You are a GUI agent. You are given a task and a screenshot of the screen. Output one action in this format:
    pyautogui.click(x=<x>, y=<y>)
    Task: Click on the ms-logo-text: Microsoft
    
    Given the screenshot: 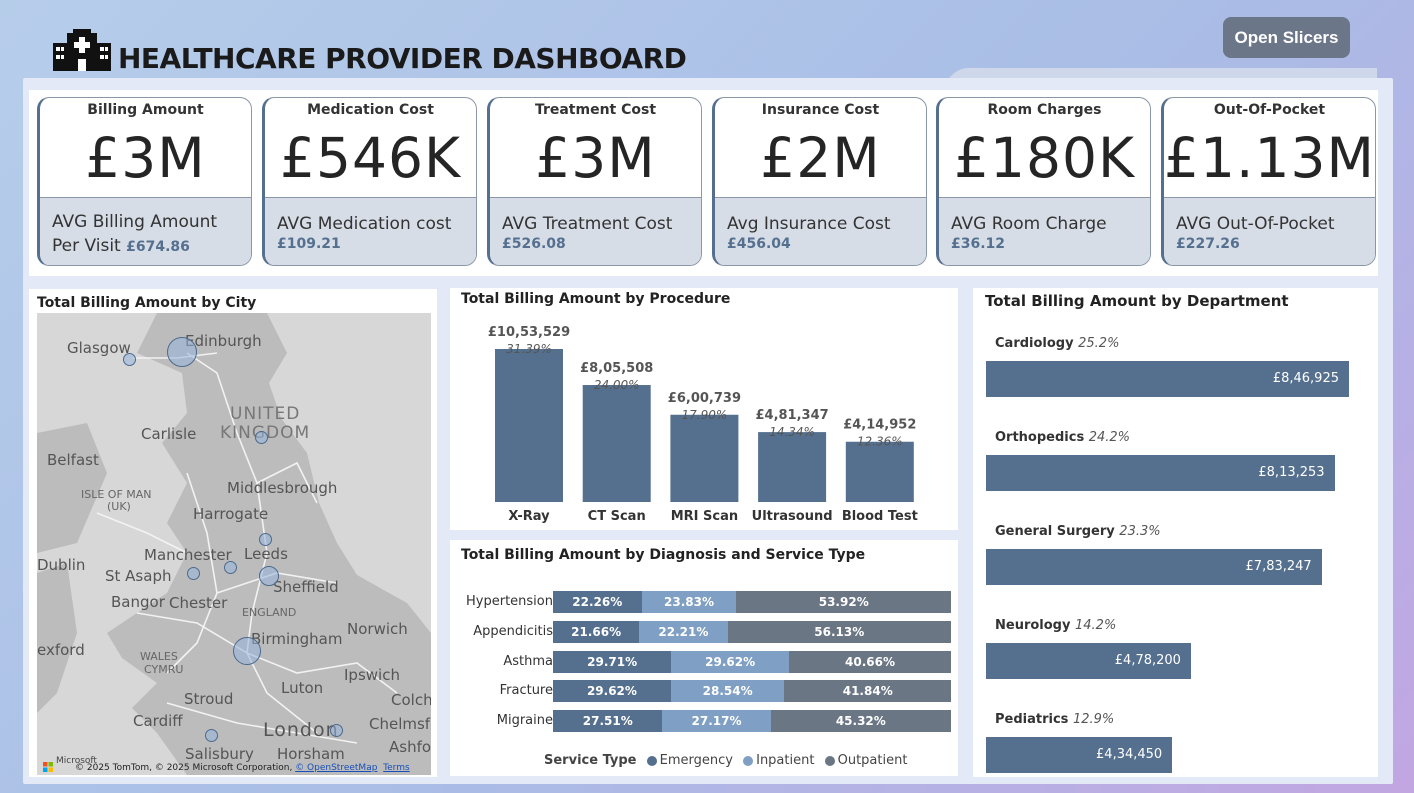 What is the action you would take?
    pyautogui.click(x=76, y=761)
    